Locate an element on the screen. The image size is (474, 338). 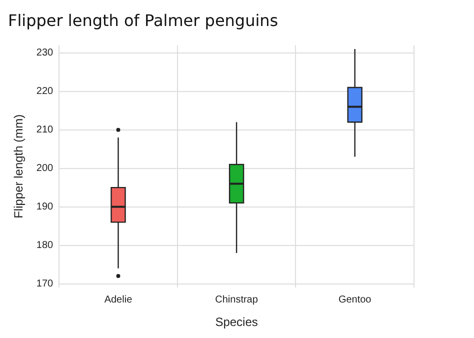
x-tick-label: Chinstrap is located at coordinates (236, 300).